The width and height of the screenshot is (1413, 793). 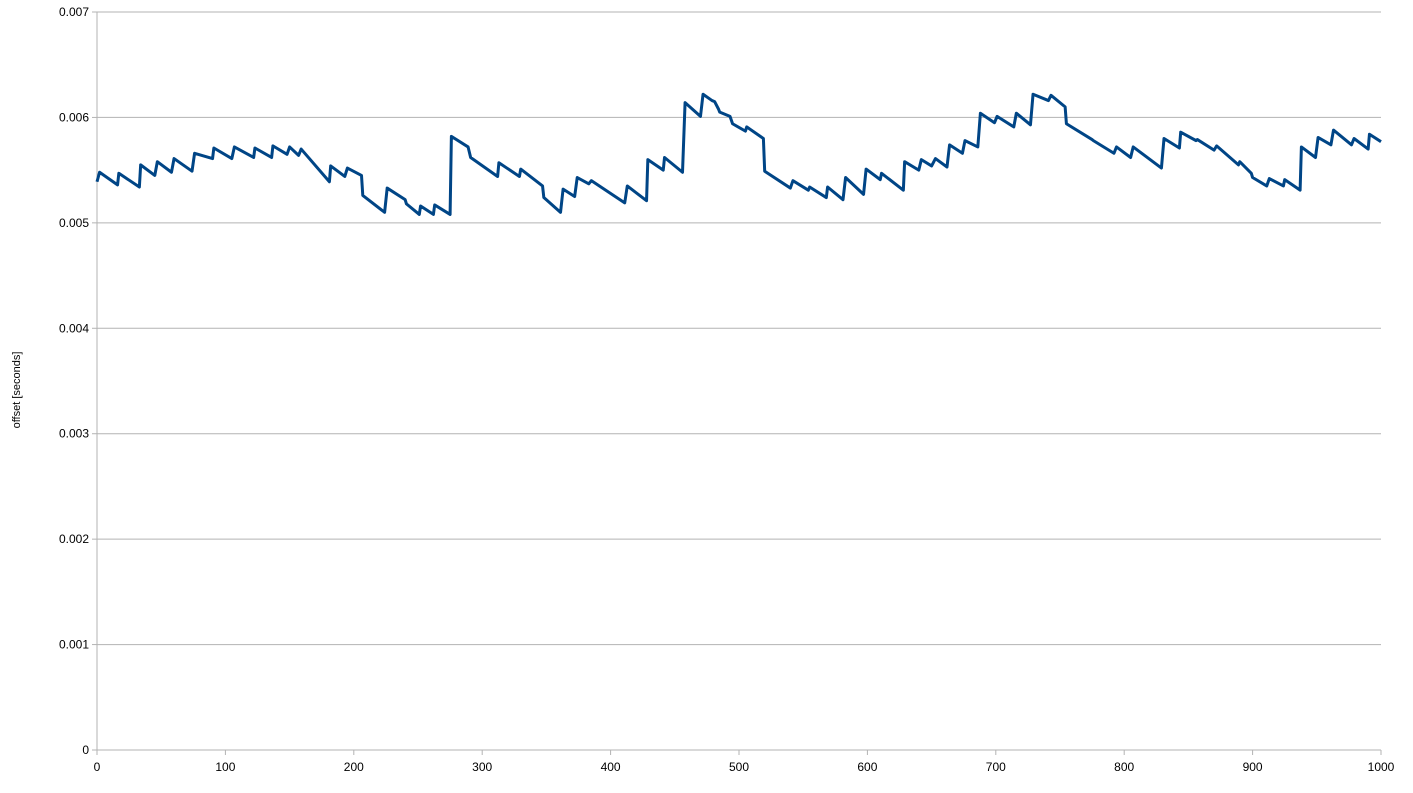 What do you see at coordinates (739, 767) in the screenshot?
I see `x-tick-label: 500` at bounding box center [739, 767].